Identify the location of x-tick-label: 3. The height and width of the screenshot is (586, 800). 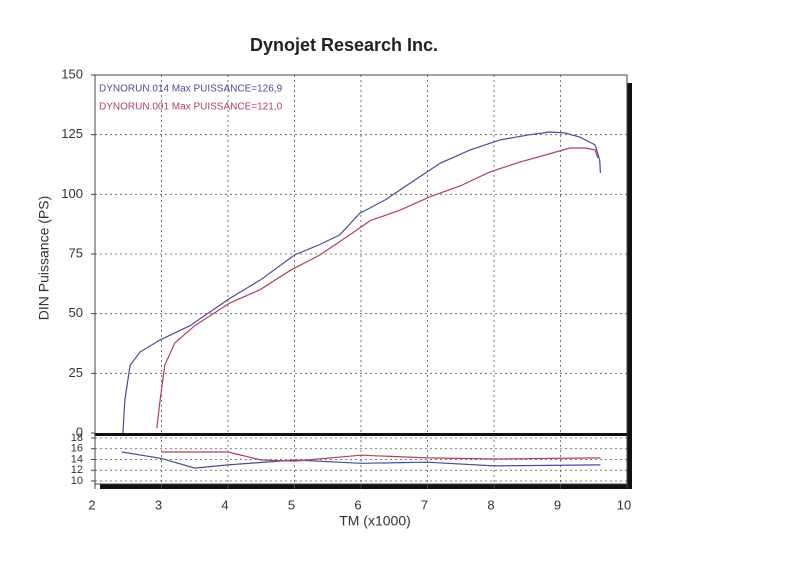
(158, 504).